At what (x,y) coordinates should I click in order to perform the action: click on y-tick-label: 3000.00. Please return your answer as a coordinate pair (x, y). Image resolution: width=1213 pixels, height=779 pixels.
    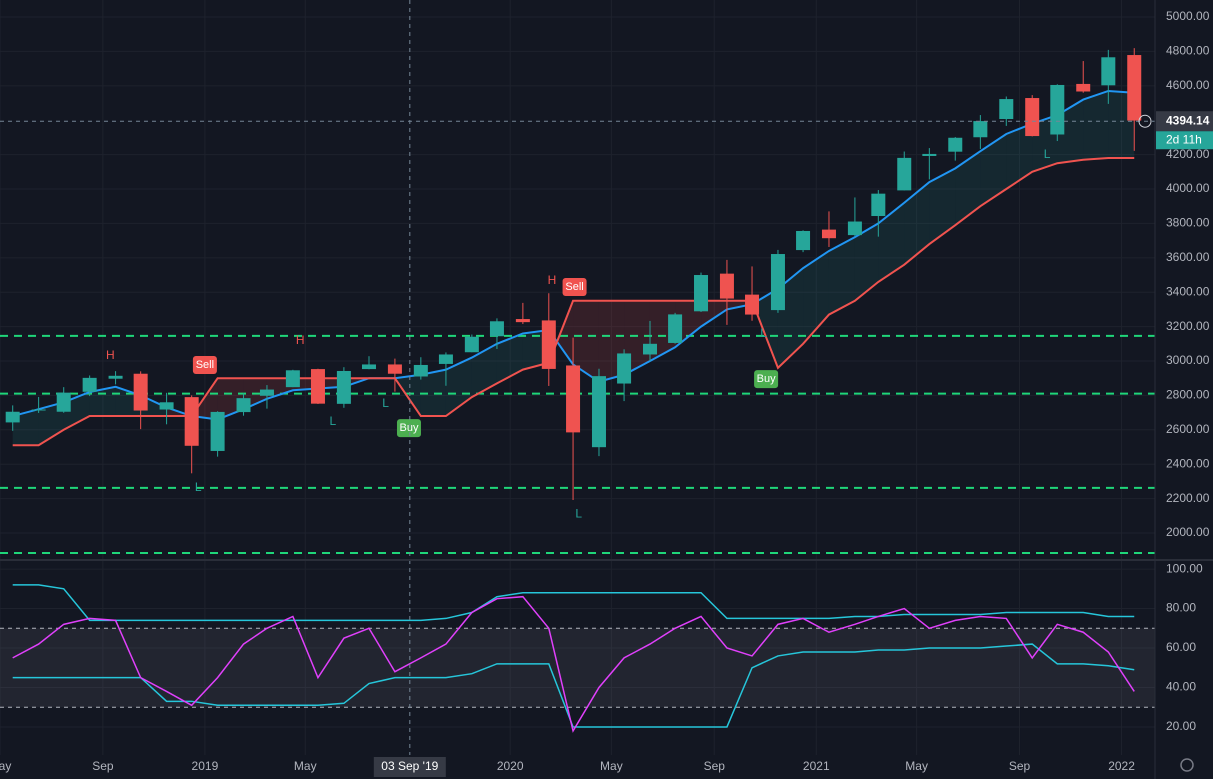
    Looking at the image, I should click on (1188, 360).